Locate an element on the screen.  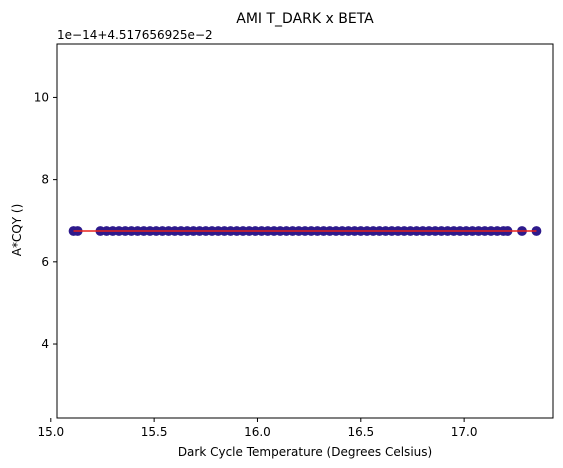
y-tick-label: 6 is located at coordinates (45, 262).